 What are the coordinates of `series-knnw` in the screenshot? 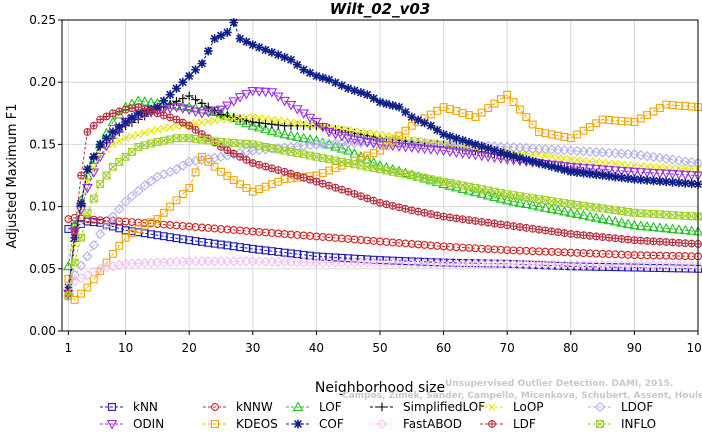 It's located at (383, 237).